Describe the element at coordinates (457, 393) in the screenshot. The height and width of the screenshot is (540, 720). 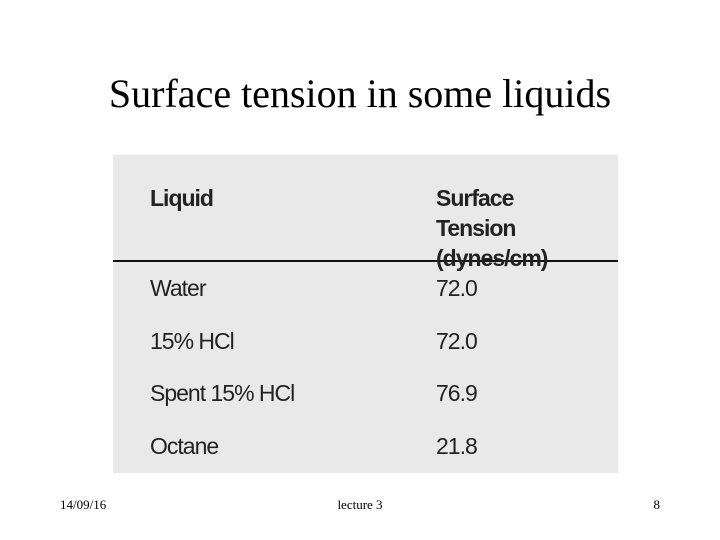
I see `table-cell: 76.9` at that location.